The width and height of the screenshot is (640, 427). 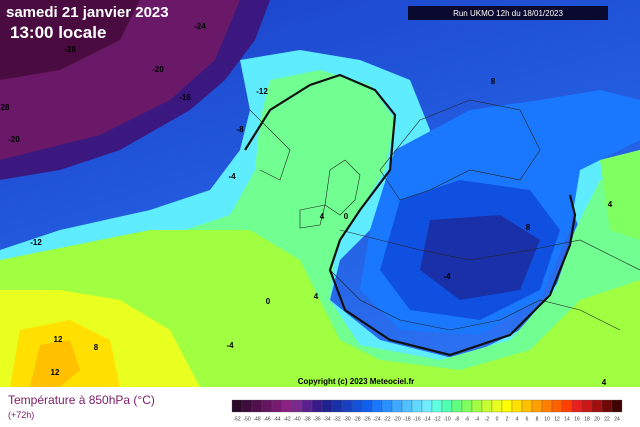 What do you see at coordinates (386, 419) in the screenshot?
I see `scale-label: -22` at bounding box center [386, 419].